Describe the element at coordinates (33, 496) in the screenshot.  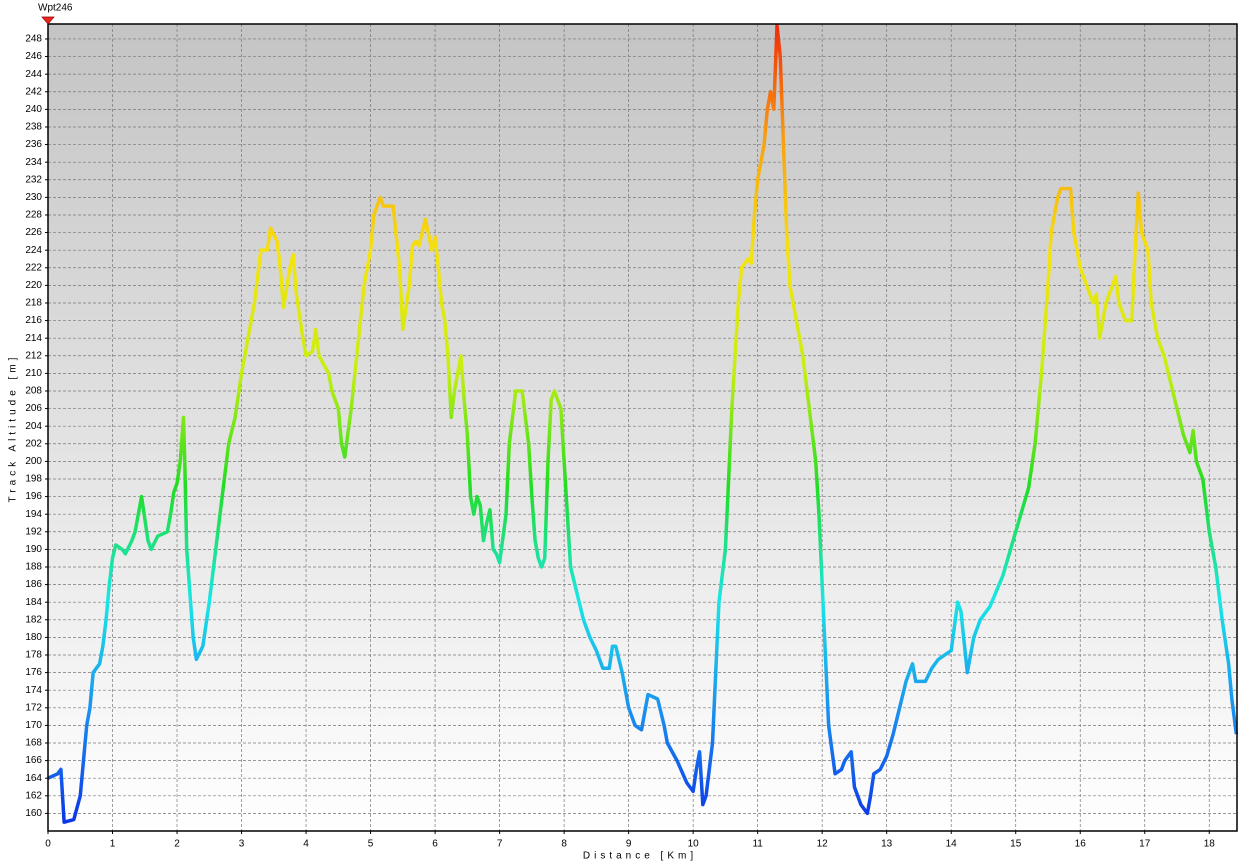
I see `y-tick-label: 196` at that location.